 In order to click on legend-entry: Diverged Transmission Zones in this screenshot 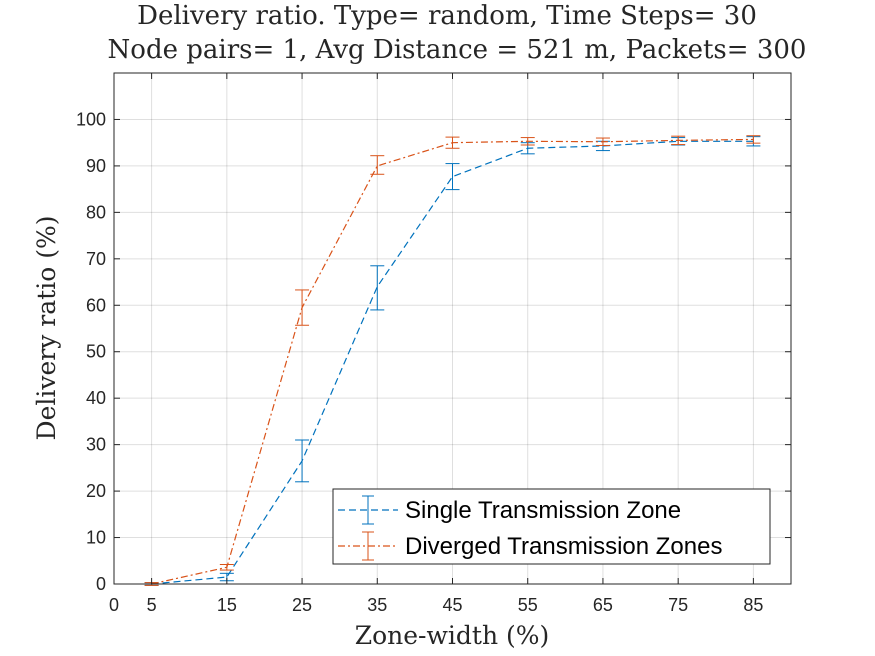, I will do `click(530, 546)`.